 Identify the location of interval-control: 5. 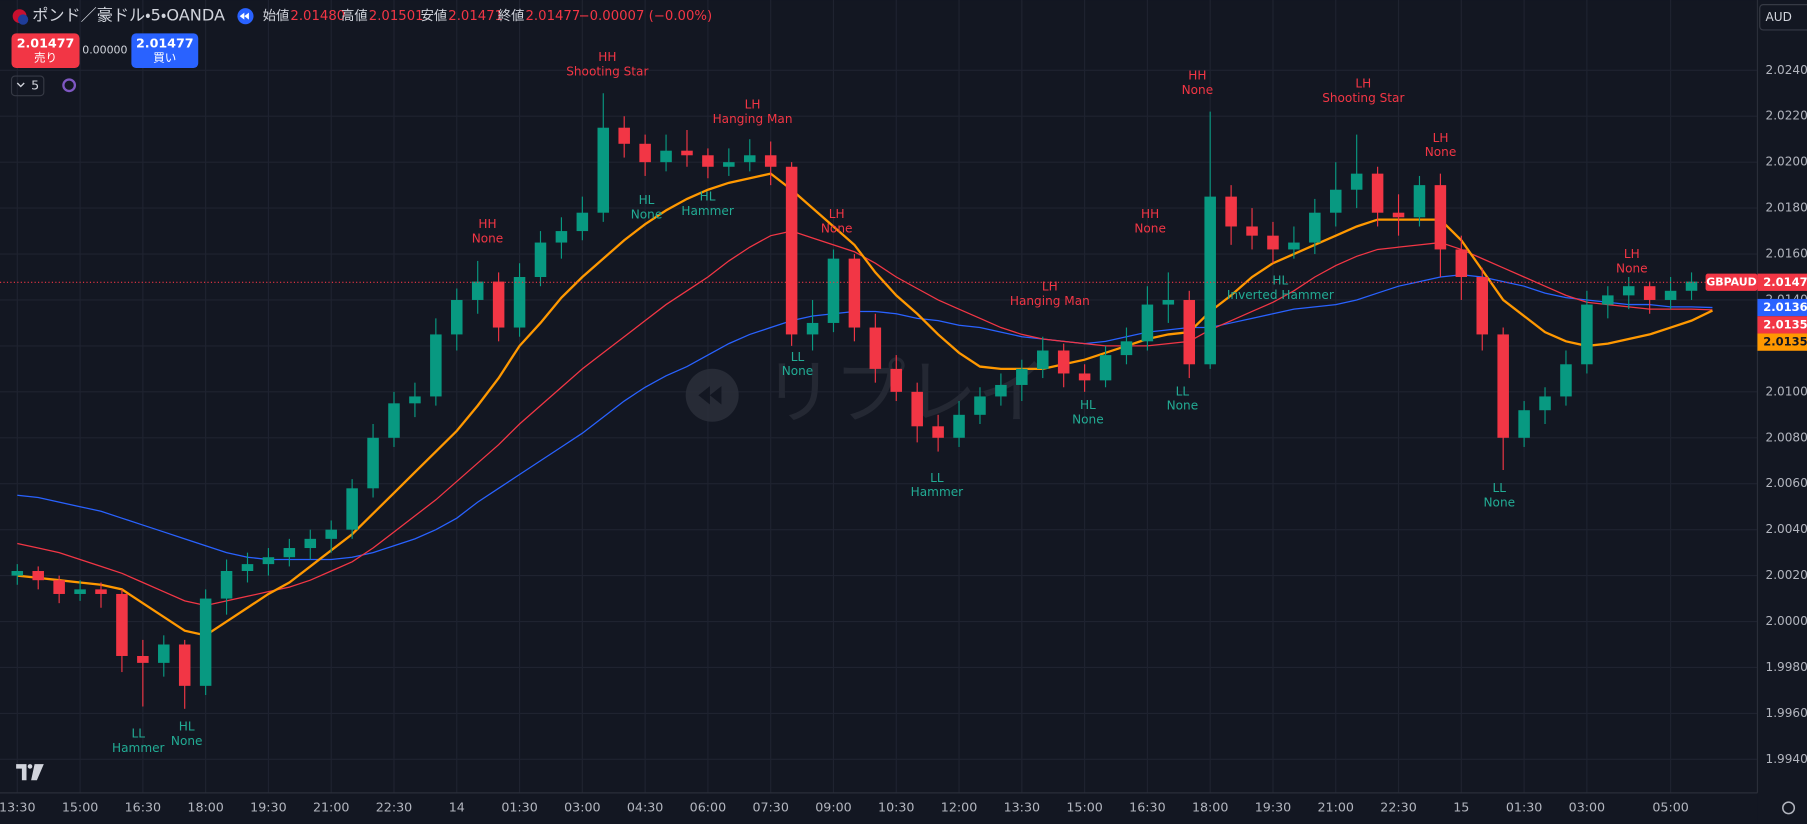
(27, 86).